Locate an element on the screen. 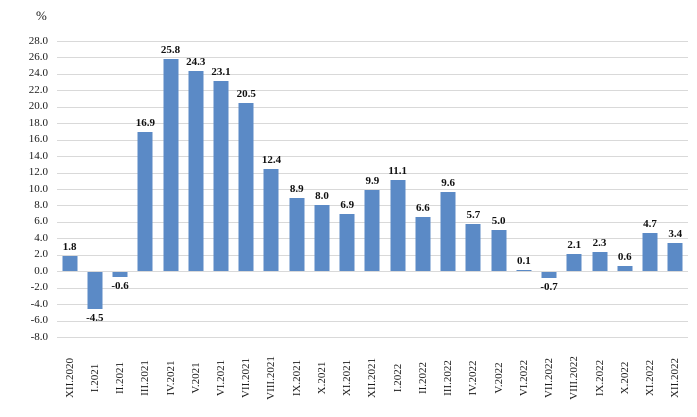 Image resolution: width=697 pixels, height=417 pixels. x-tick-label: II.2022 is located at coordinates (422, 378).